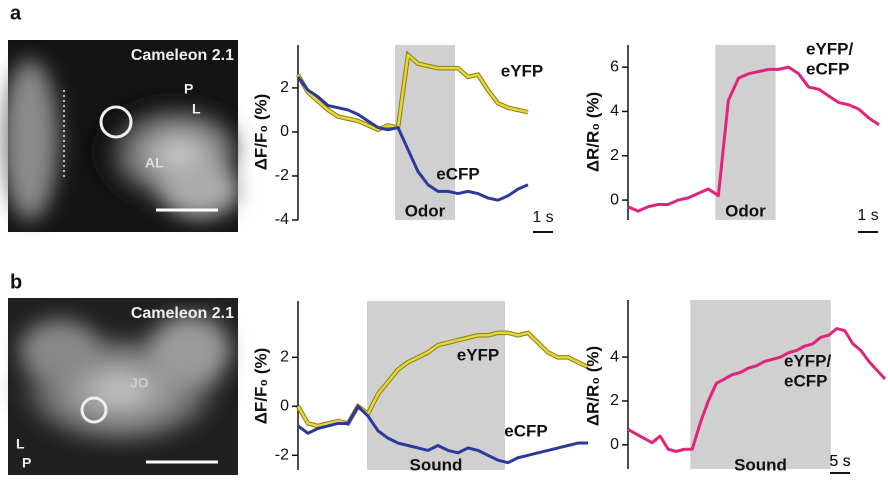  I want to click on panel-letter: b, so click(16, 282).